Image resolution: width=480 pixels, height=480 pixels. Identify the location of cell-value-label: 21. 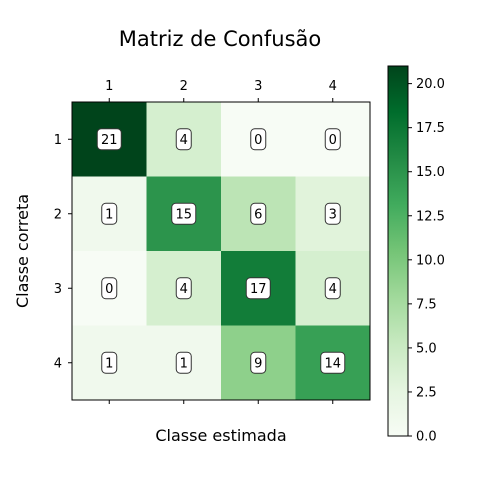
(109, 140).